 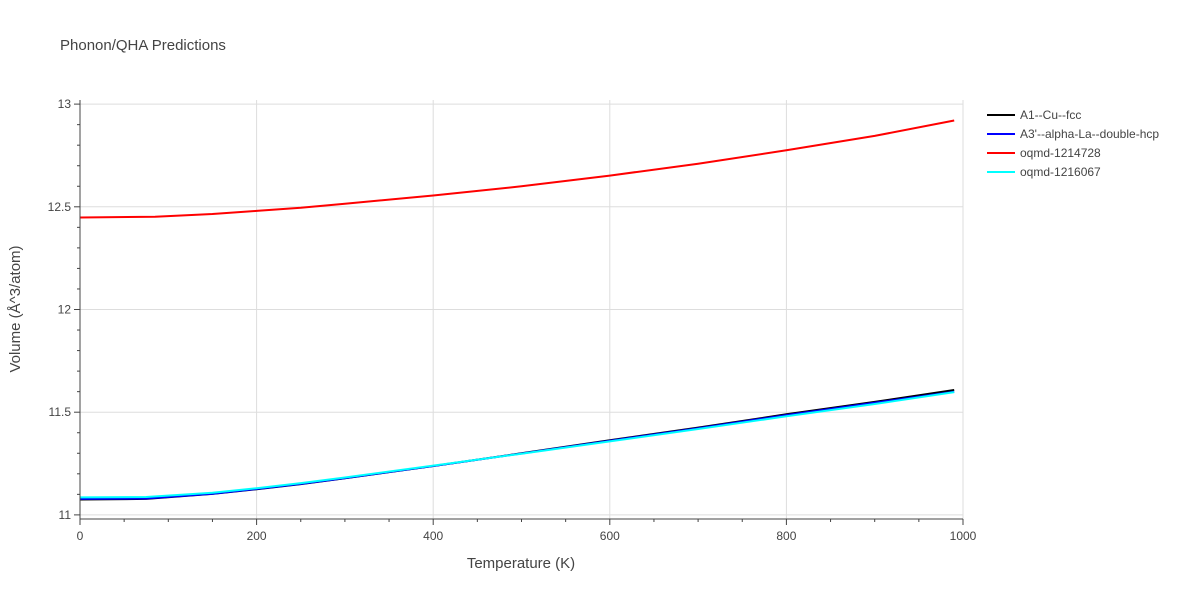 I want to click on y-tick-label: 11, so click(x=65, y=515).